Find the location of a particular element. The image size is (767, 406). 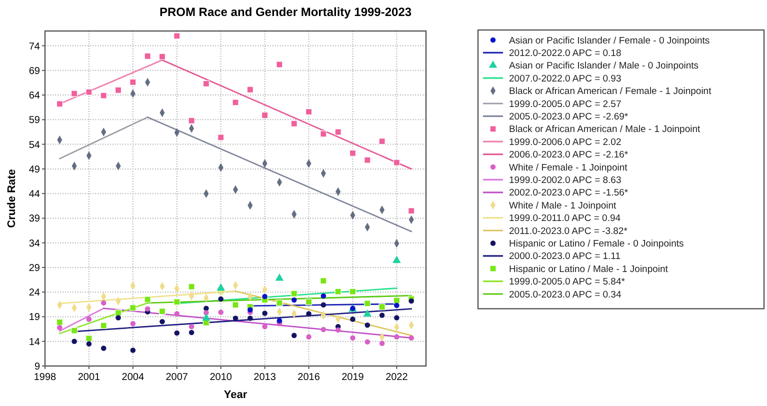

y-tick-label: 49 is located at coordinates (34, 170).